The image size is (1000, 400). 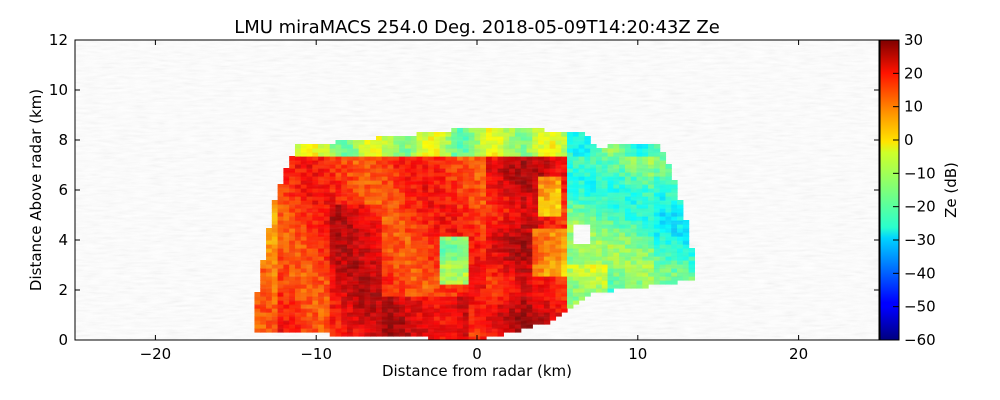 I want to click on colorbar-tick-label: −40, so click(x=920, y=273).